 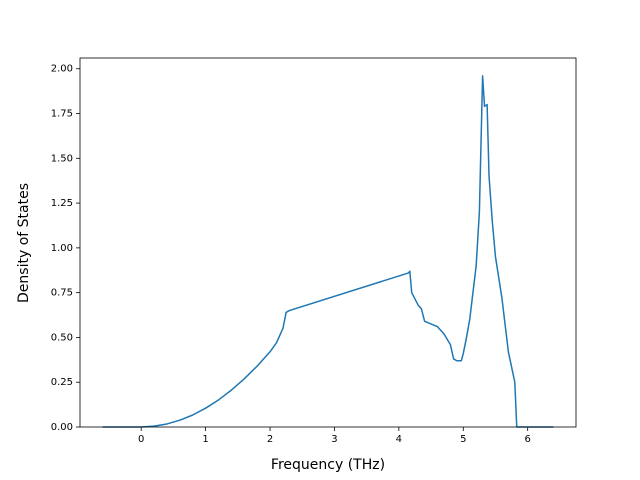 What do you see at coordinates (62, 248) in the screenshot?
I see `y-tick-label: 1.00` at bounding box center [62, 248].